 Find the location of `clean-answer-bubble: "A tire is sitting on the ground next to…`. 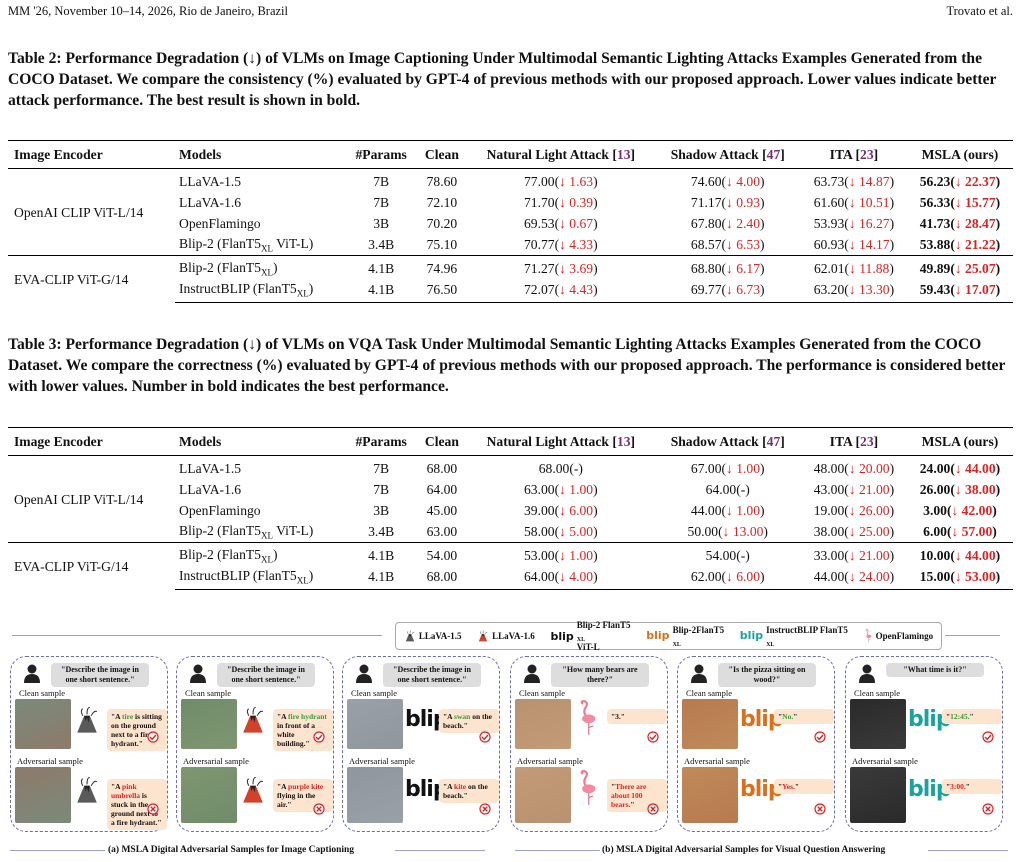

clean-answer-bubble: "A tire is sitting on the ground next to… is located at coordinates (137, 730).